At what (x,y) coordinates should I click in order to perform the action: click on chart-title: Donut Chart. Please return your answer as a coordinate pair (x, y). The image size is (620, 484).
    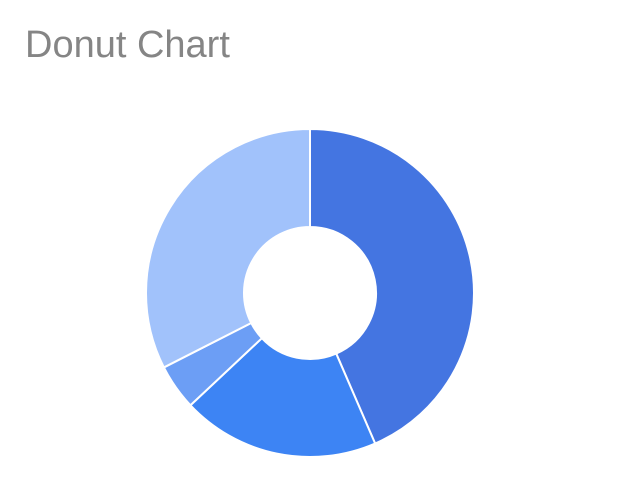
    Looking at the image, I should click on (127, 45).